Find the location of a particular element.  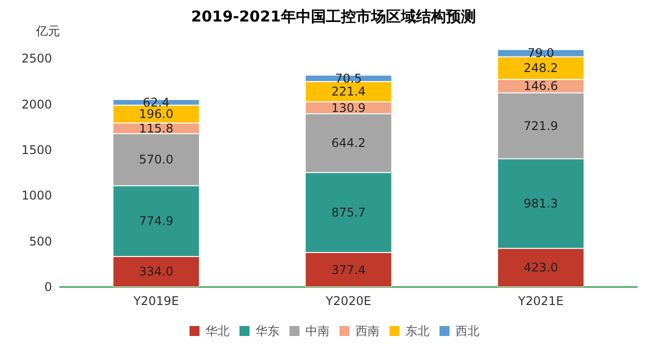

y-tick-label: 0 is located at coordinates (48, 287).